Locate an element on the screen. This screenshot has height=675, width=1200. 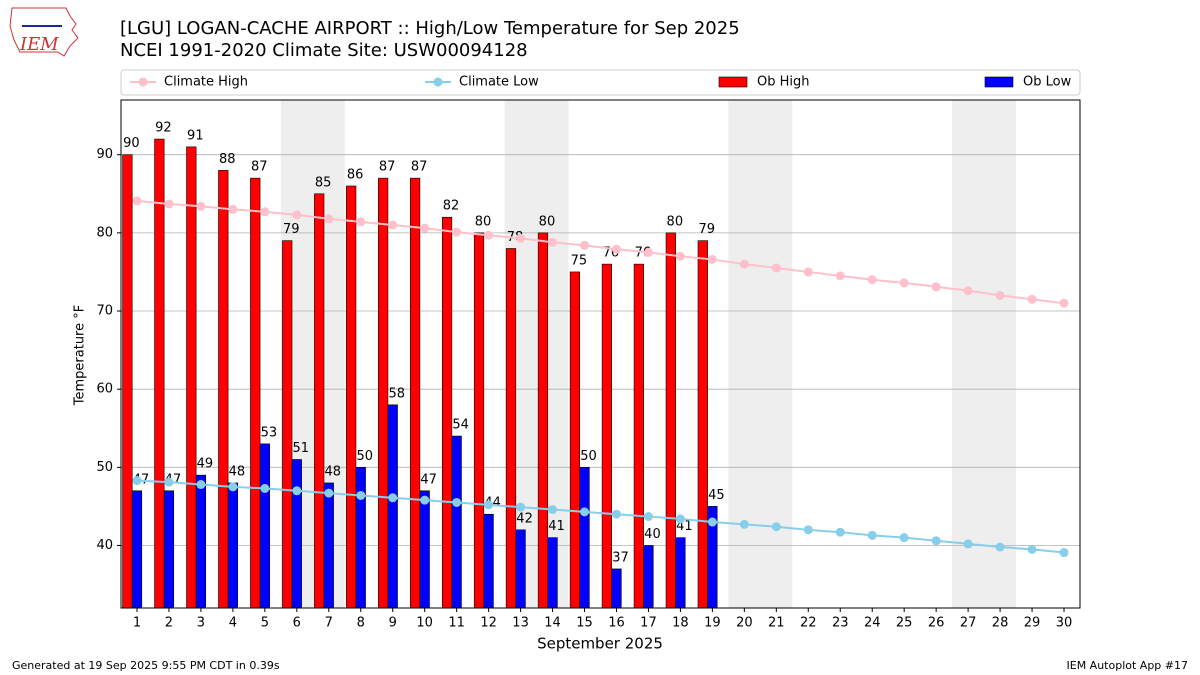
x-tick-label: 6 is located at coordinates (297, 623).